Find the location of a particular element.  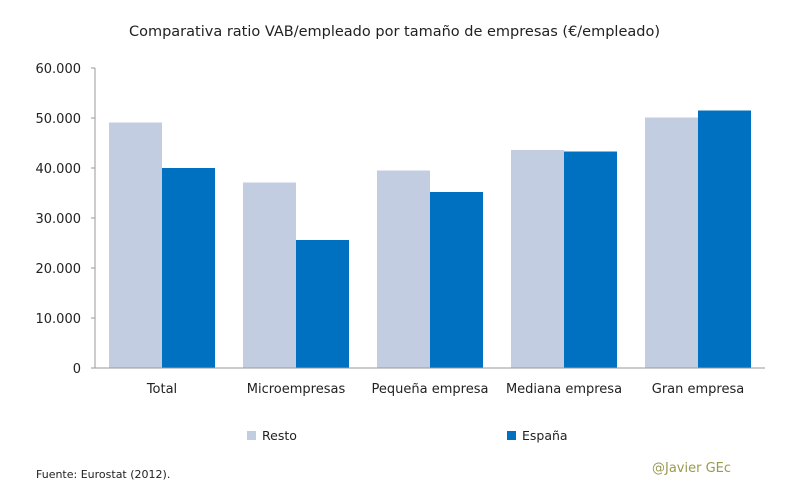

y-tick-label: 10.000 is located at coordinates (59, 319).